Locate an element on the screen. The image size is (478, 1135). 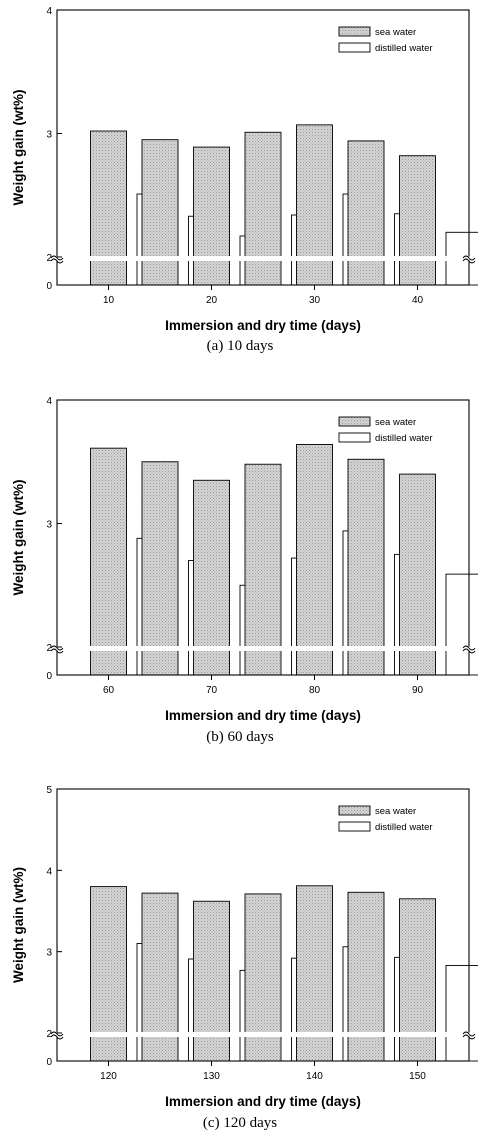
x-tick-label-80: 80 is located at coordinates (315, 690).